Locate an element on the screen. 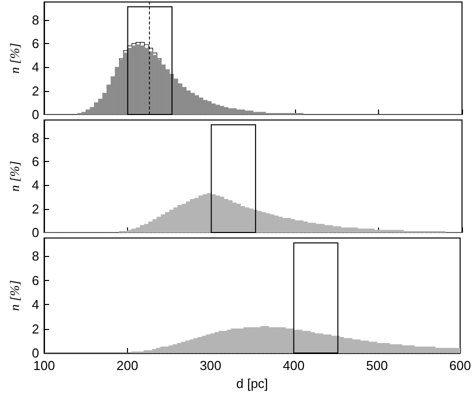  x-tick-label: 100 is located at coordinates (44, 365).